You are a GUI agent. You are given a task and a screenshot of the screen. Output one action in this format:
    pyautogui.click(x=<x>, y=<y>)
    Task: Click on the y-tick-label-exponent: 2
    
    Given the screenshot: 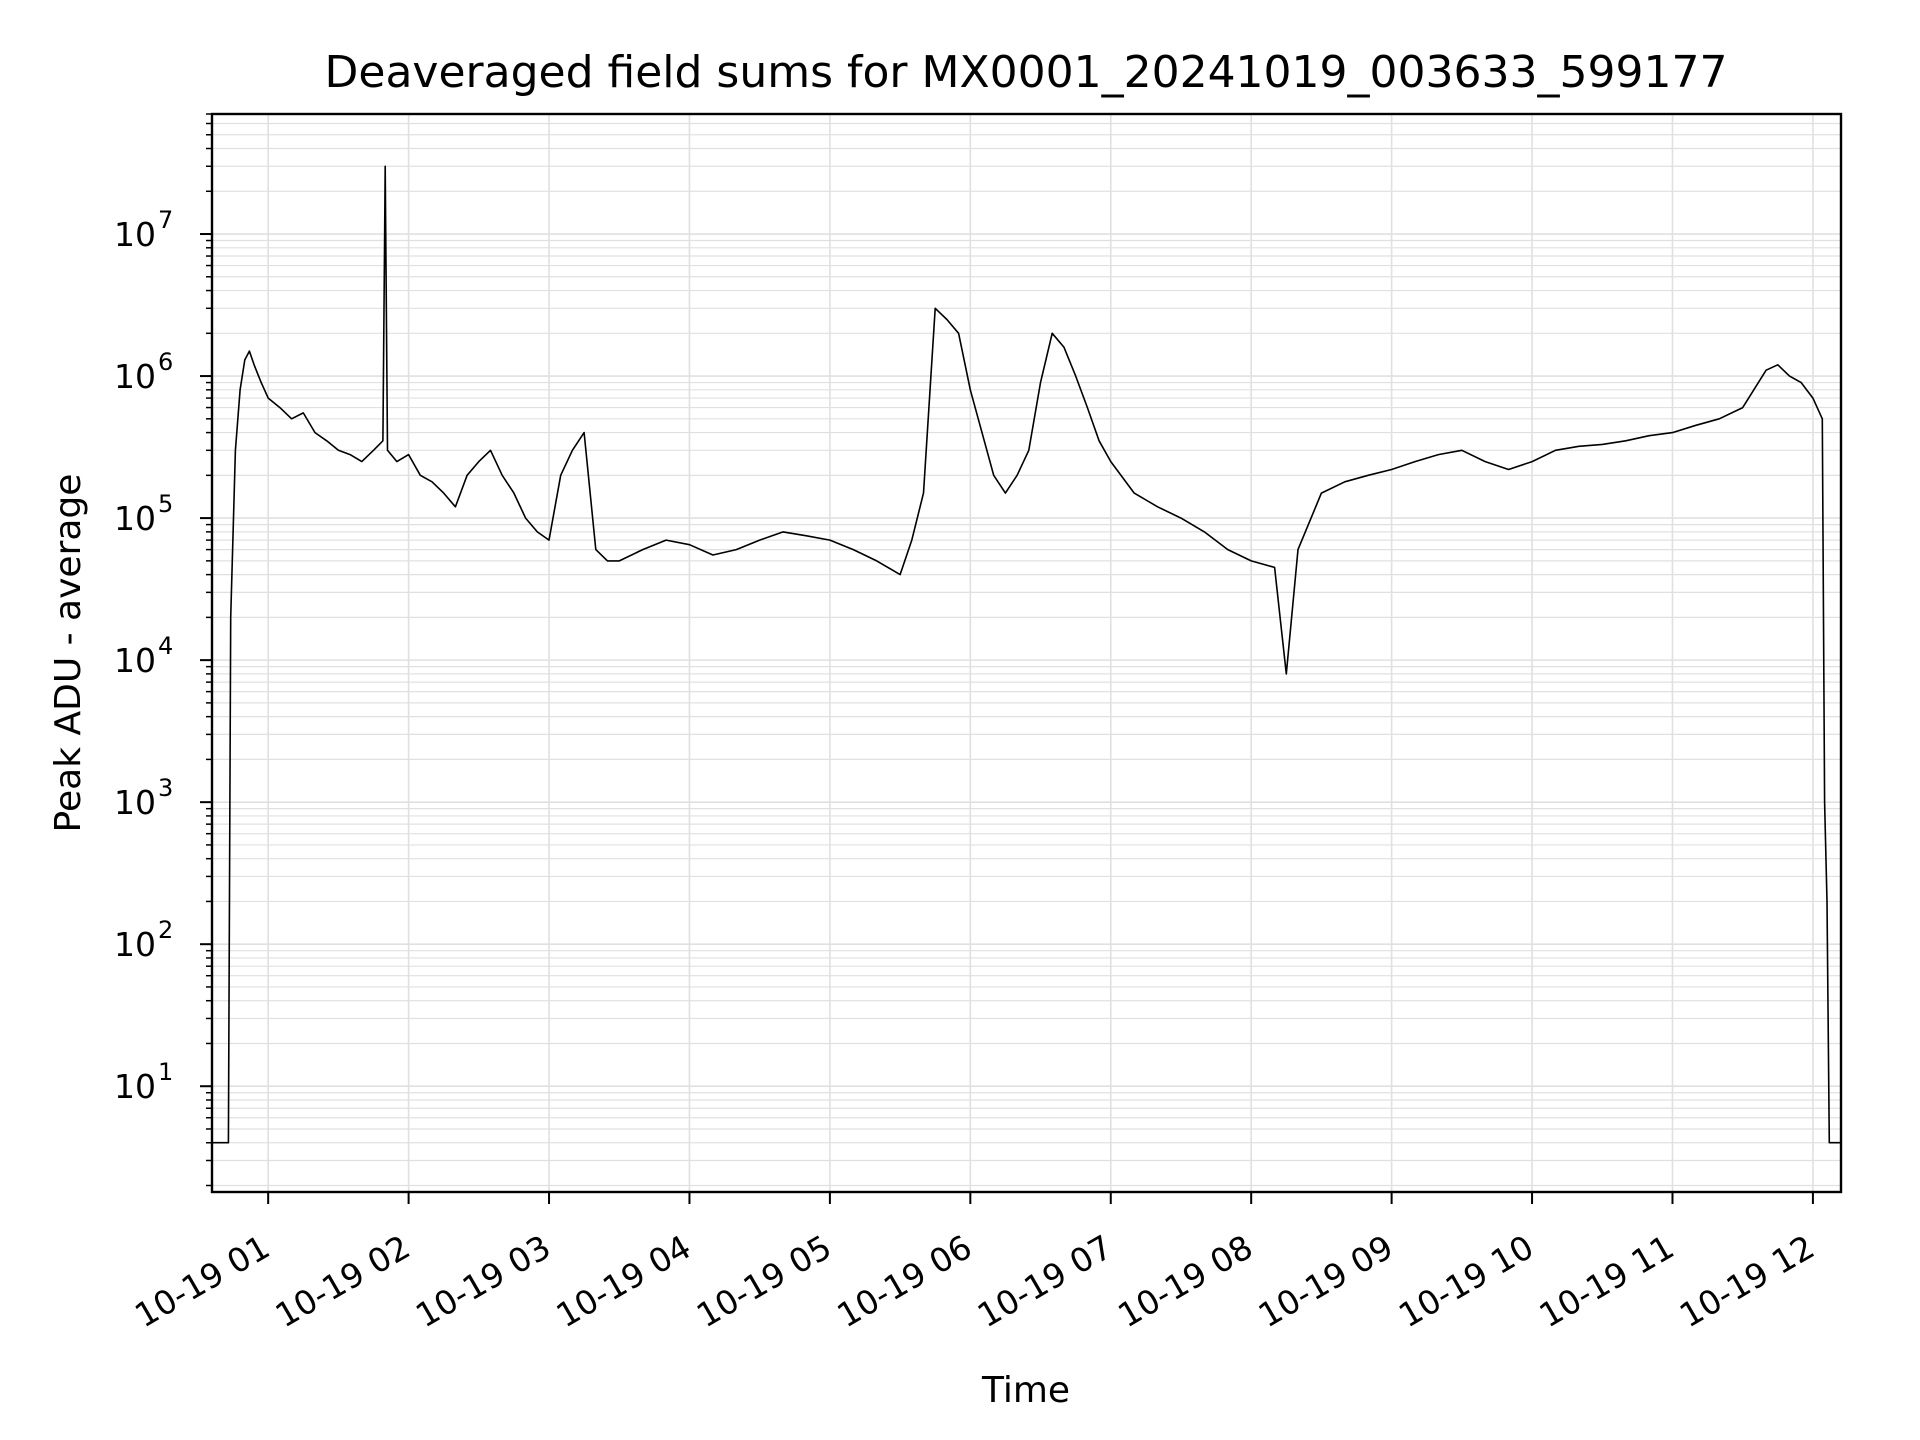 What is the action you would take?
    pyautogui.click(x=165, y=930)
    